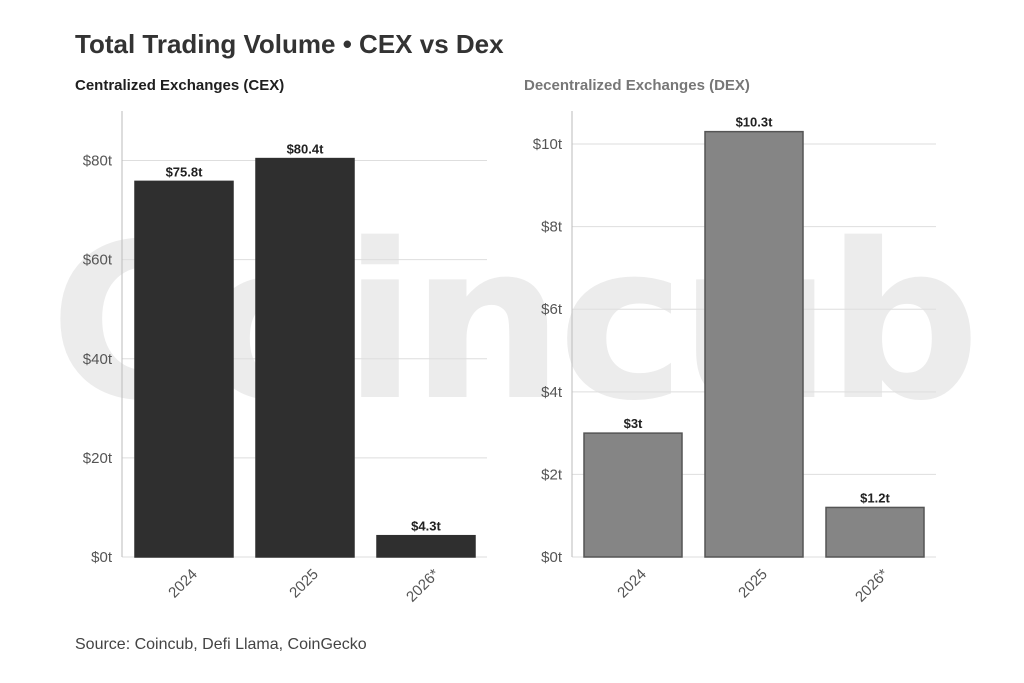 Image resolution: width=1024 pixels, height=683 pixels. Describe the element at coordinates (304, 584) in the screenshot. I see `cex-x-tick-label: 2025` at that location.